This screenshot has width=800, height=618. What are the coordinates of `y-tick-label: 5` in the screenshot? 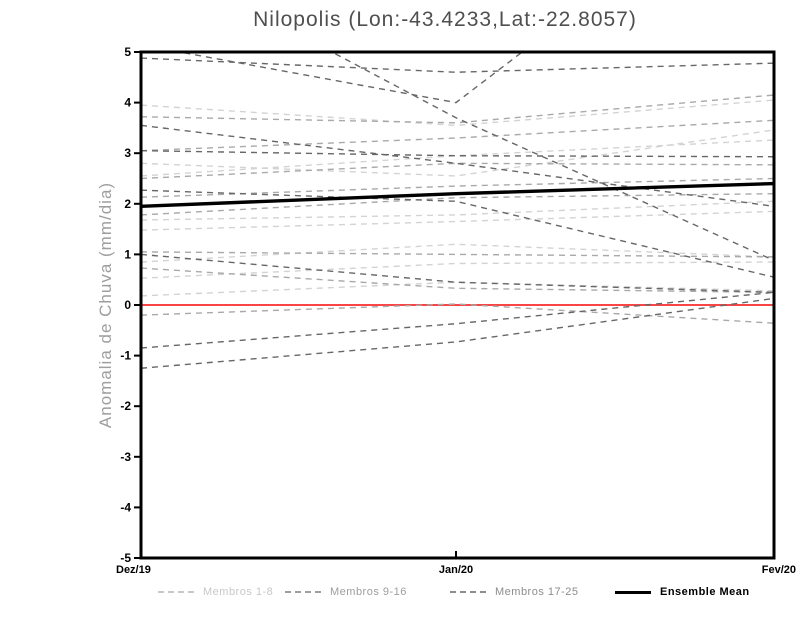 It's located at (127, 52).